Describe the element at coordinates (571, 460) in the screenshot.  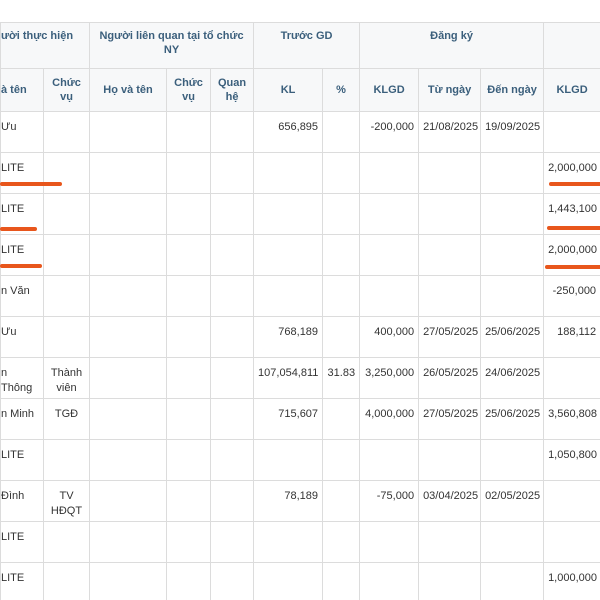
I see `table-cell: 1,050,800` at that location.